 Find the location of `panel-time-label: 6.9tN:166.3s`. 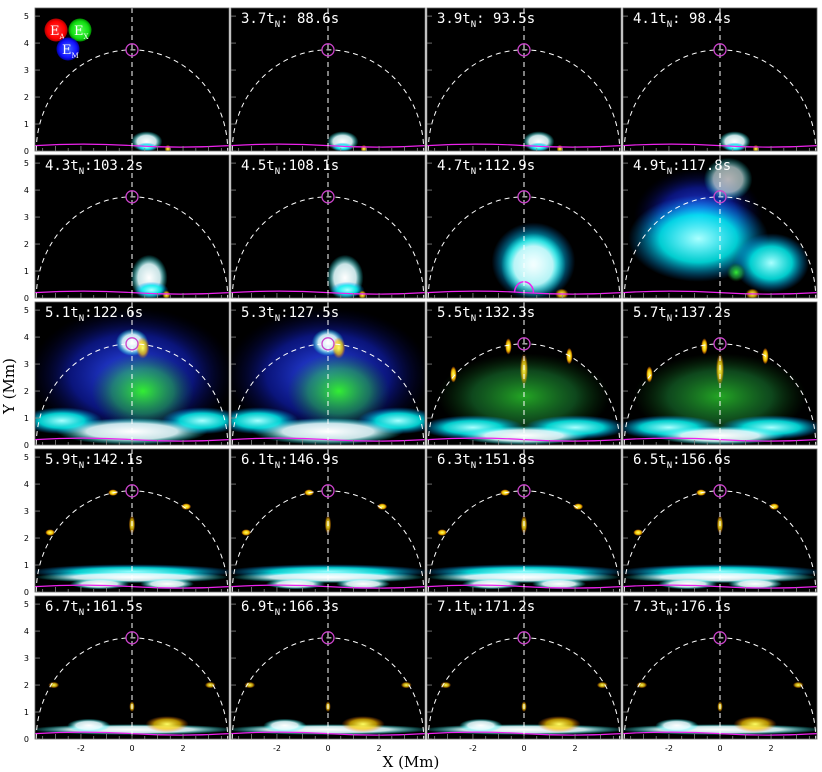

panel-time-label: 6.9tN:166.3s is located at coordinates (290, 608).